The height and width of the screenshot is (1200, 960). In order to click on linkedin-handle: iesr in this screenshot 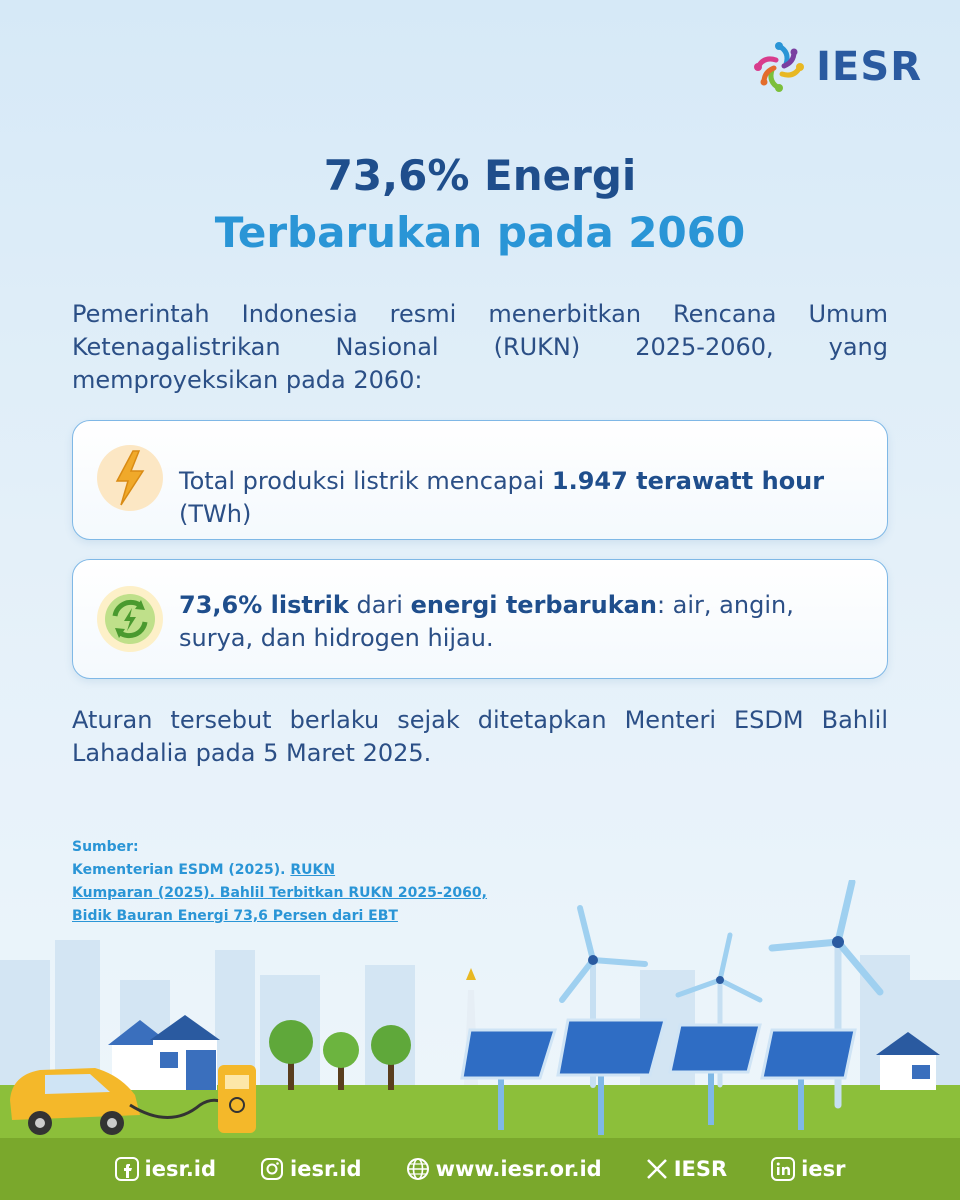, I will do `click(823, 1169)`.